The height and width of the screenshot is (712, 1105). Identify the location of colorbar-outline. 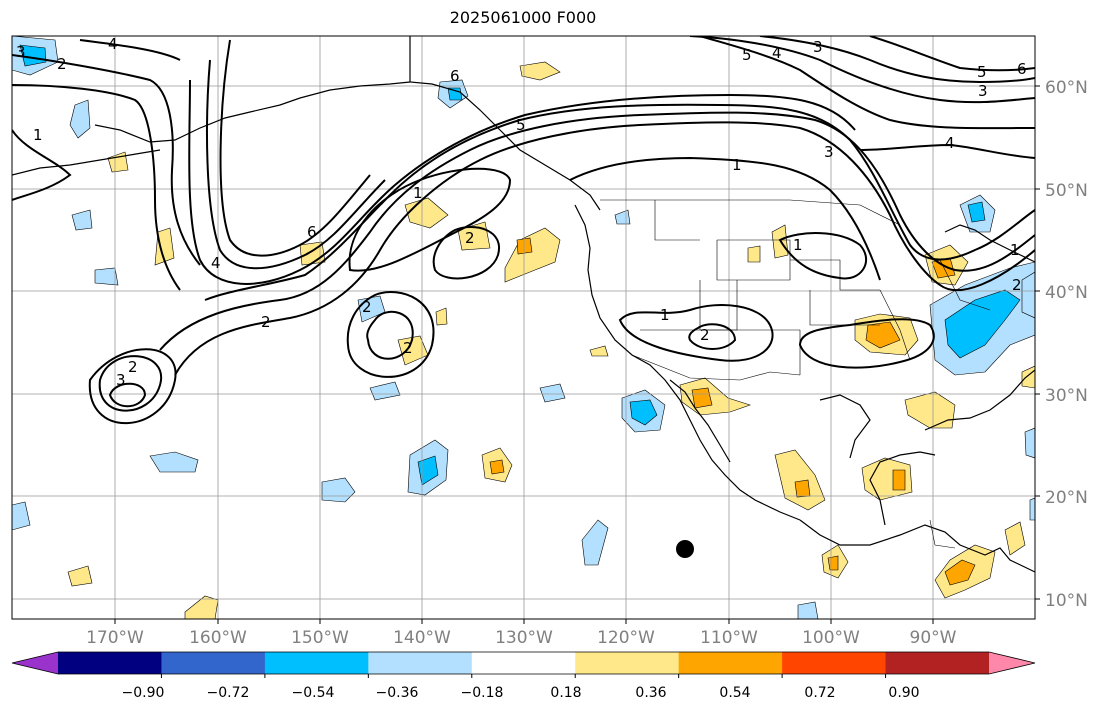
(523, 663).